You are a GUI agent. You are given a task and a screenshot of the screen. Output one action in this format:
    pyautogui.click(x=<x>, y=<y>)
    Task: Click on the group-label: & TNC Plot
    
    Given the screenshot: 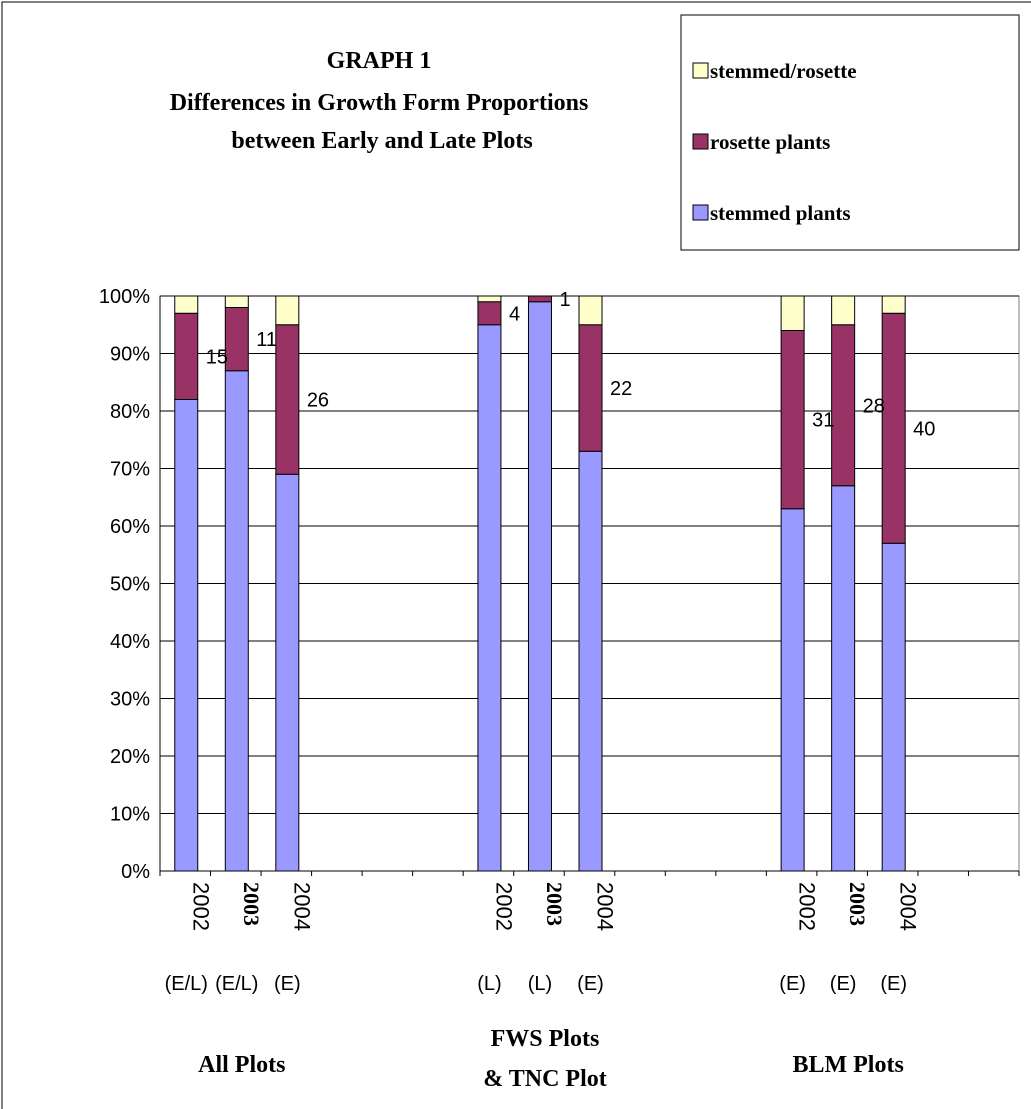 What is the action you would take?
    pyautogui.click(x=545, y=1079)
    